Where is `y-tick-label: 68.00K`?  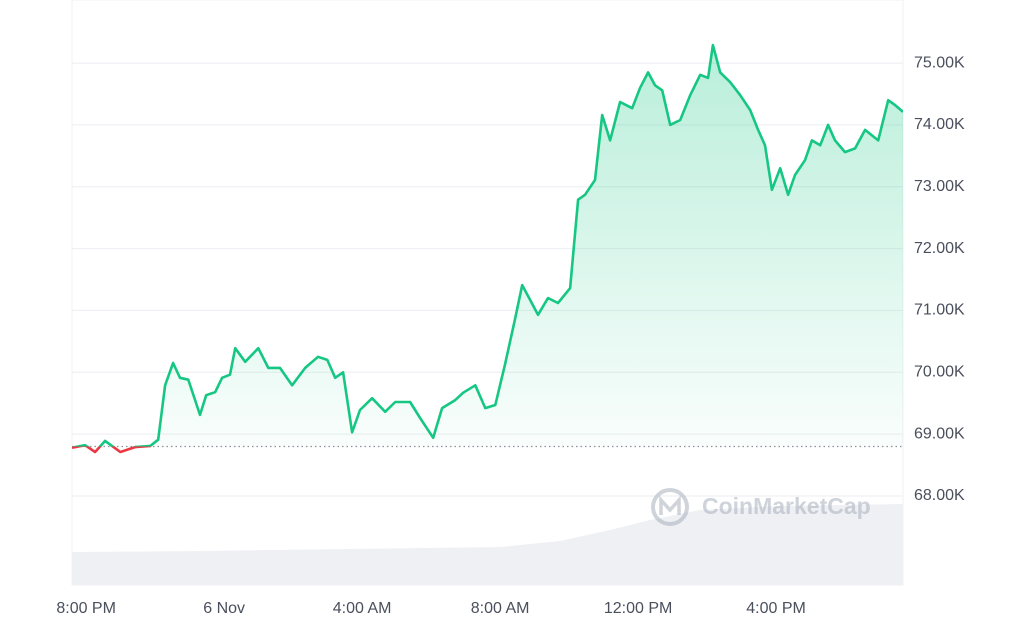 y-tick-label: 68.00K is located at coordinates (939, 495).